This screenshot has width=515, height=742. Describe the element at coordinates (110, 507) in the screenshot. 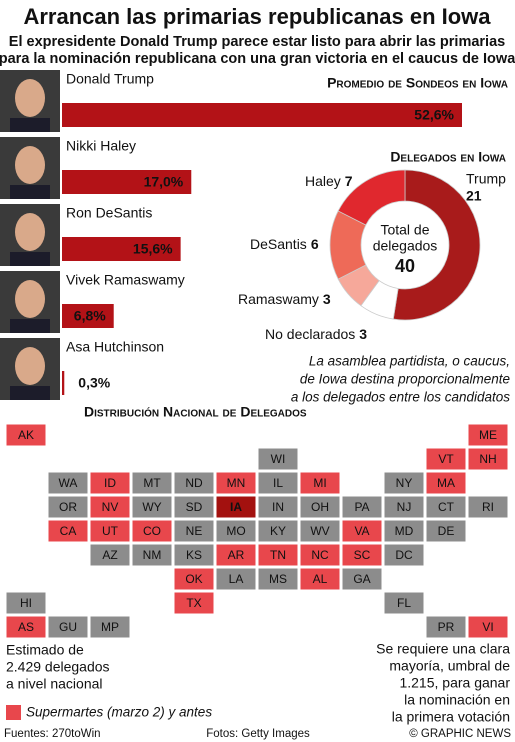

I see `state-label: NV` at that location.